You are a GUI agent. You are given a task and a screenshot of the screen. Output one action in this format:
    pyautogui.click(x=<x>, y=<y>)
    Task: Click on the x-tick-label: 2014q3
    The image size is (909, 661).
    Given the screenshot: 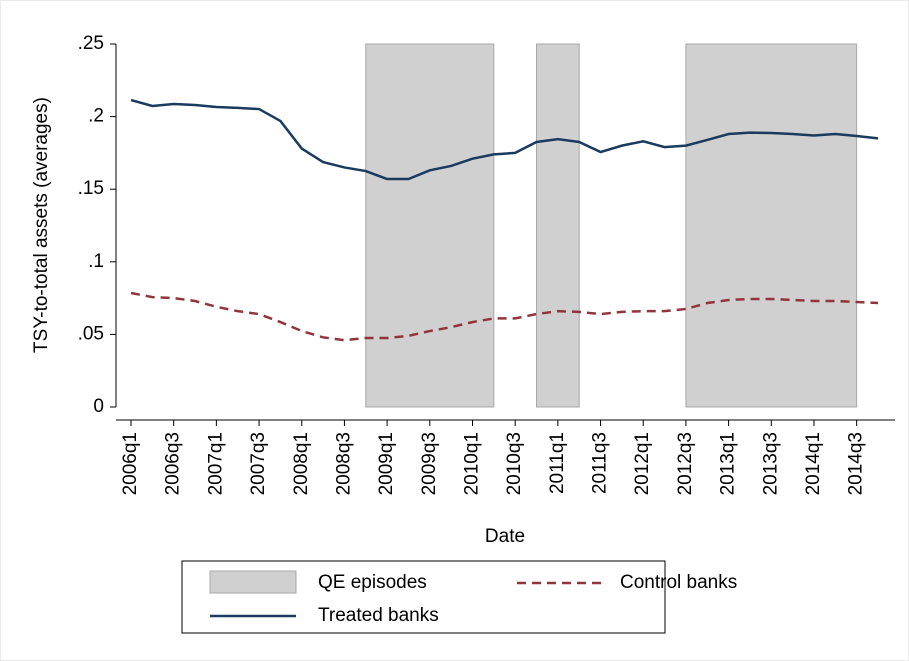 What is the action you would take?
    pyautogui.click(x=856, y=463)
    